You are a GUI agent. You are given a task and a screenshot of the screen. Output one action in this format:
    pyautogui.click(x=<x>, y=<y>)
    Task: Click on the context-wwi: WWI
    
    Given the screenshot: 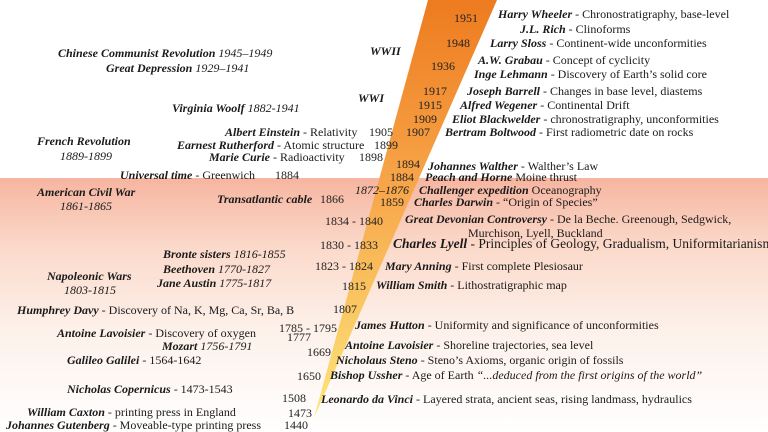 What is the action you would take?
    pyautogui.click(x=371, y=98)
    